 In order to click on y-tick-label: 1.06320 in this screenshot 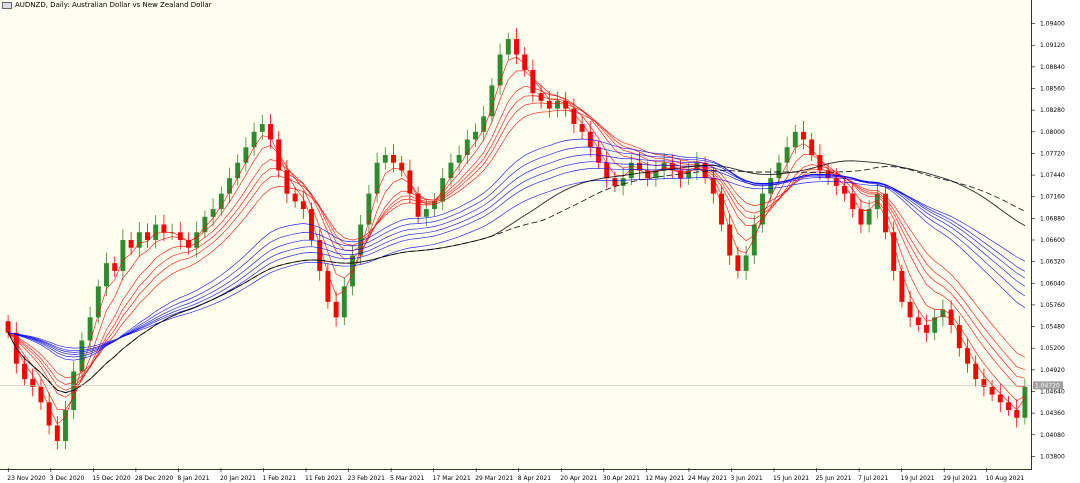, I will do `click(1052, 262)`.